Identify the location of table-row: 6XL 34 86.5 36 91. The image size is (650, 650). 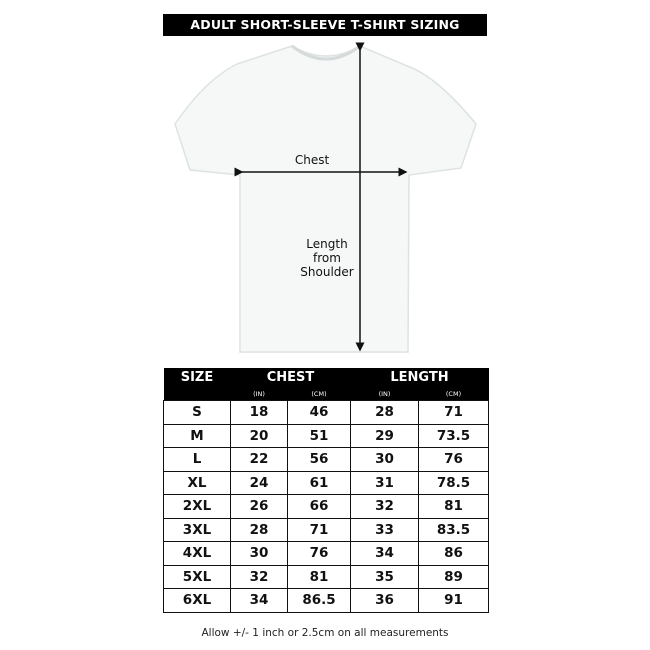
(326, 600).